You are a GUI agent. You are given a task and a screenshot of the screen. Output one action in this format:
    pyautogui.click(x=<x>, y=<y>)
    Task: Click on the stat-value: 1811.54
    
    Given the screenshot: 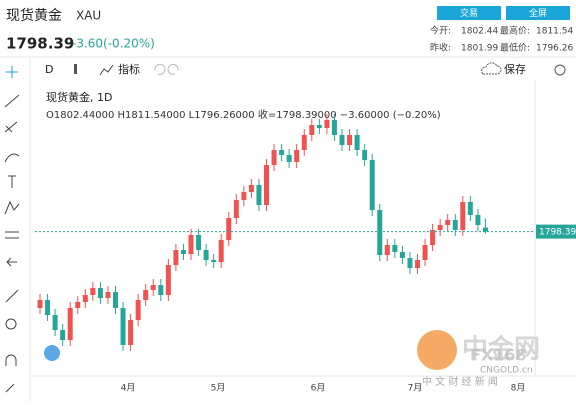 What is the action you would take?
    pyautogui.click(x=554, y=32)
    